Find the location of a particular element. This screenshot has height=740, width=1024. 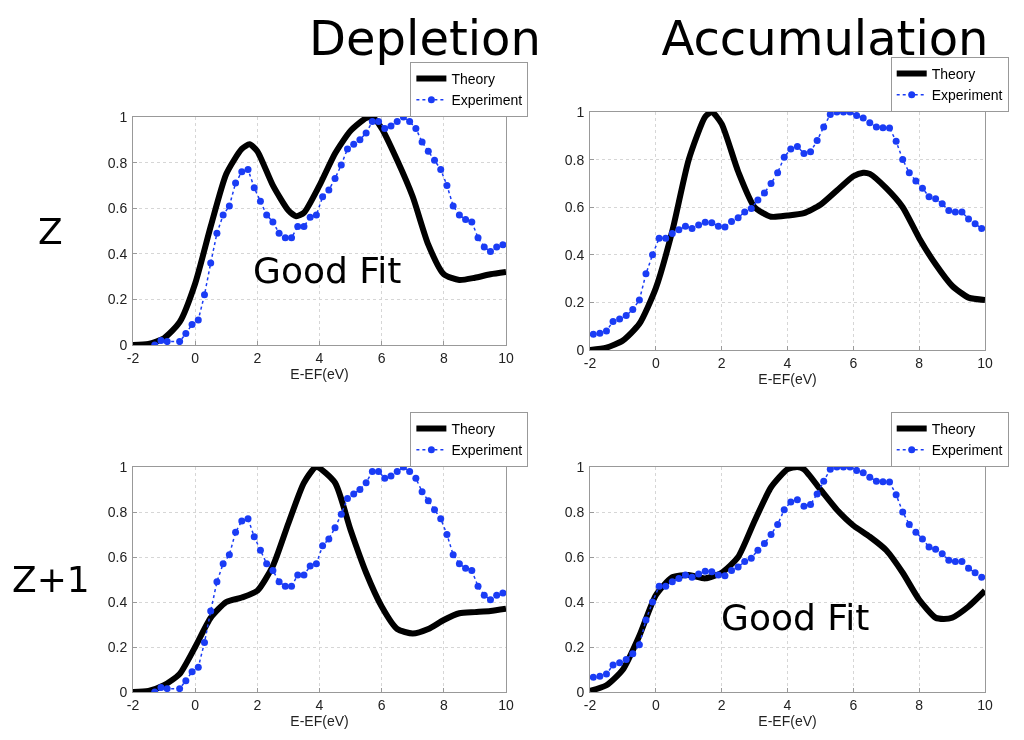

y-tick-label: 0 is located at coordinates (123, 691).